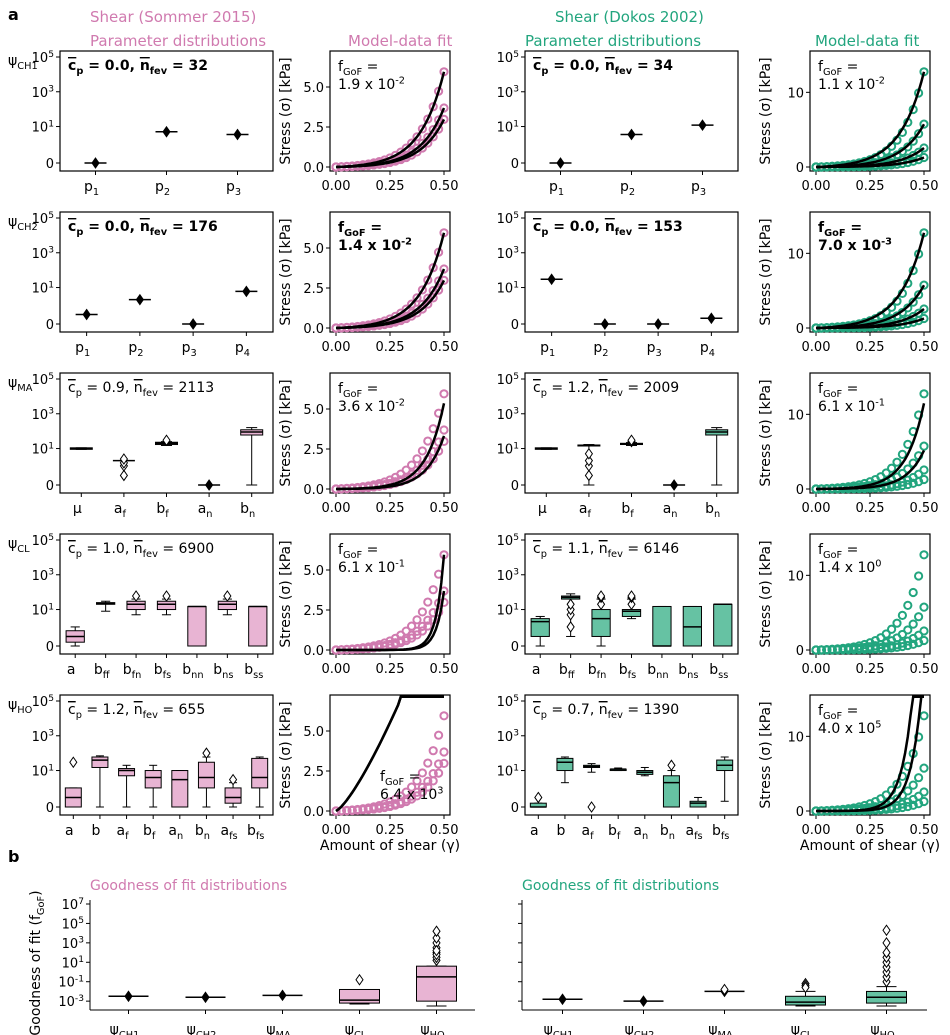  What do you see at coordinates (846, 568) in the screenshot?
I see `text-part: 1.4 x 10` at bounding box center [846, 568].